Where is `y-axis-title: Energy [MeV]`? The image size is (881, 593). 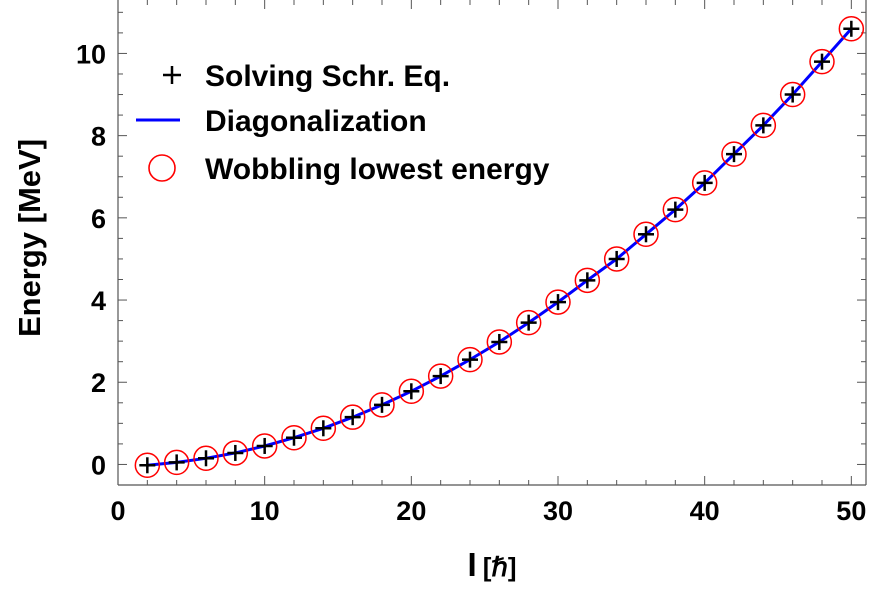 y-axis-title: Energy [MeV] is located at coordinates (29, 238).